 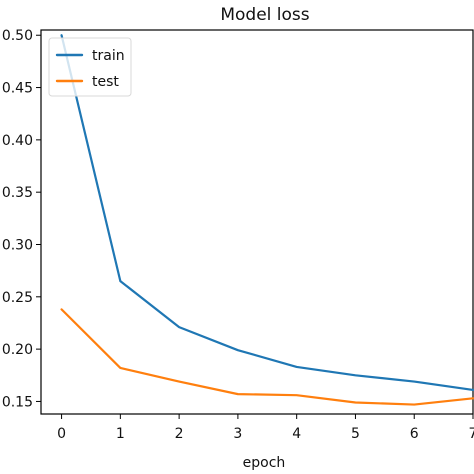 I want to click on y-tick-label: 0.50, so click(x=17, y=36).